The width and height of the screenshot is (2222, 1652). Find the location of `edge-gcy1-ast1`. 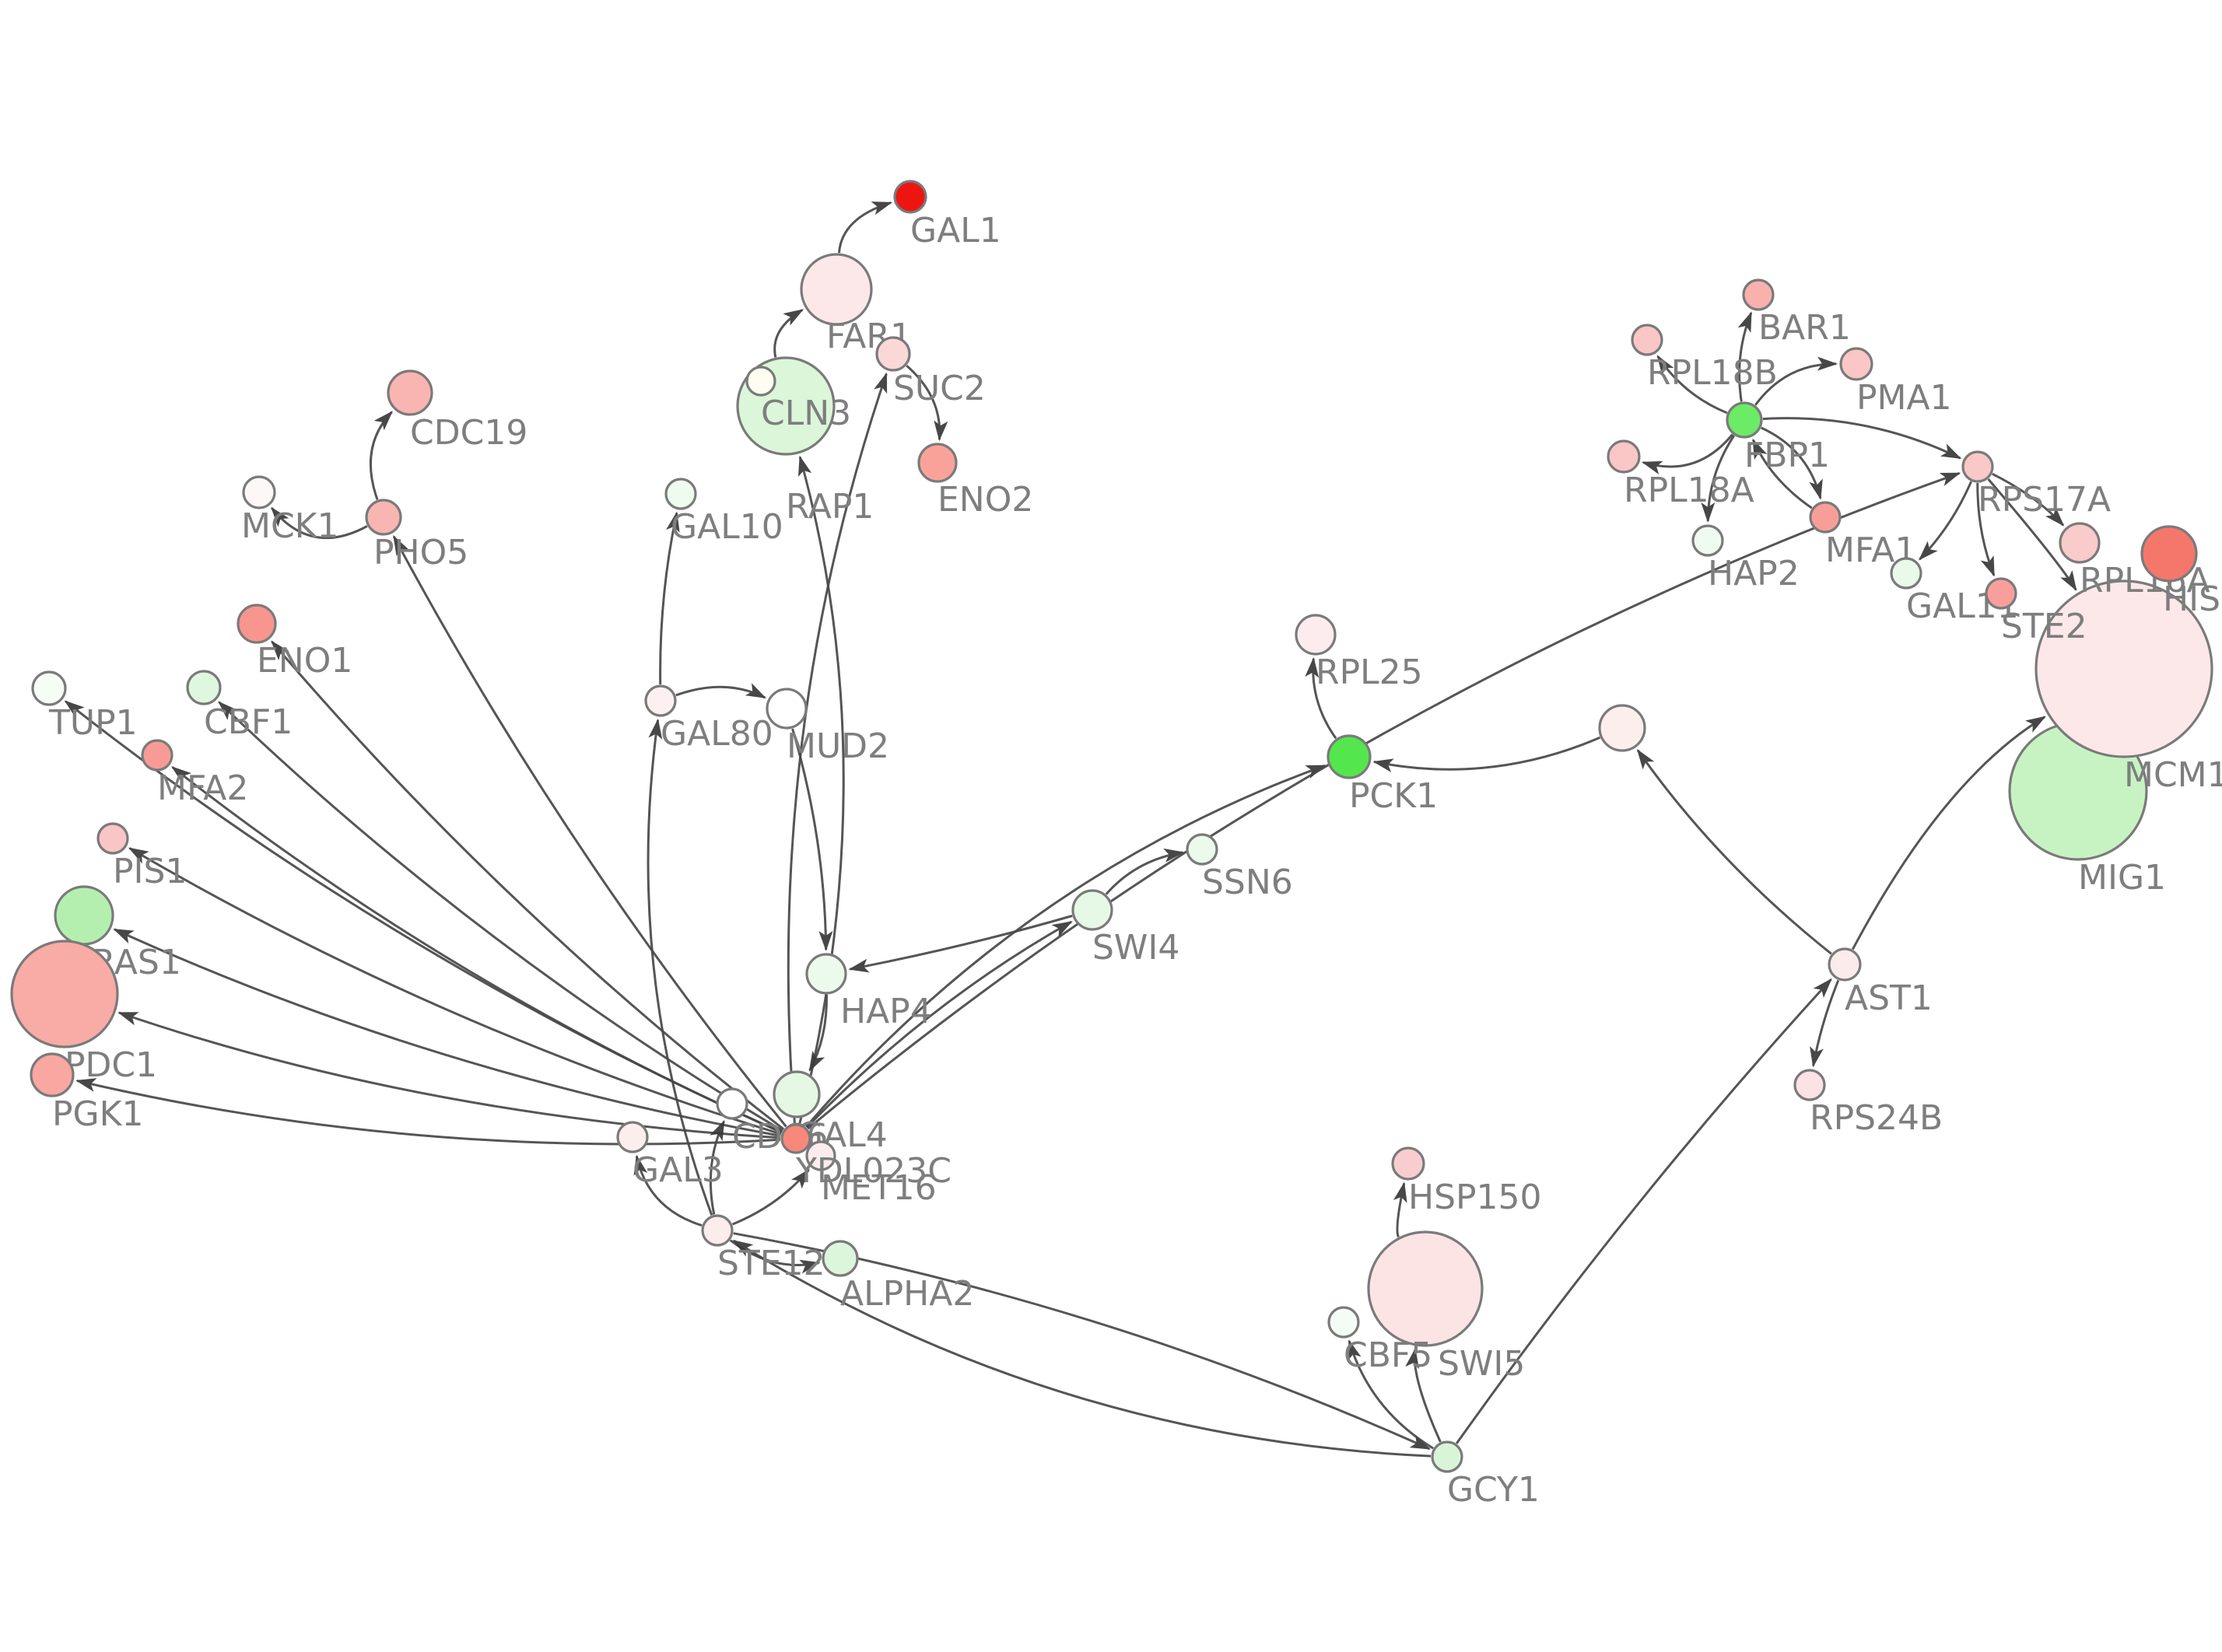

edge-gcy1-ast1 is located at coordinates (1643, 1211).